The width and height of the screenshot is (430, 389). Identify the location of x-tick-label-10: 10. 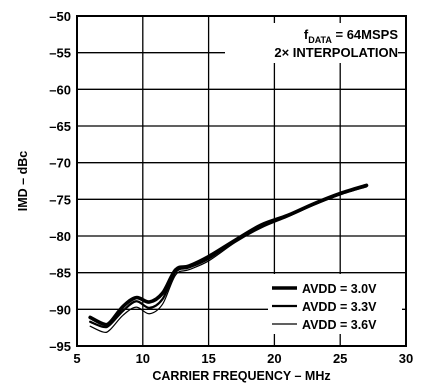
(143, 358).